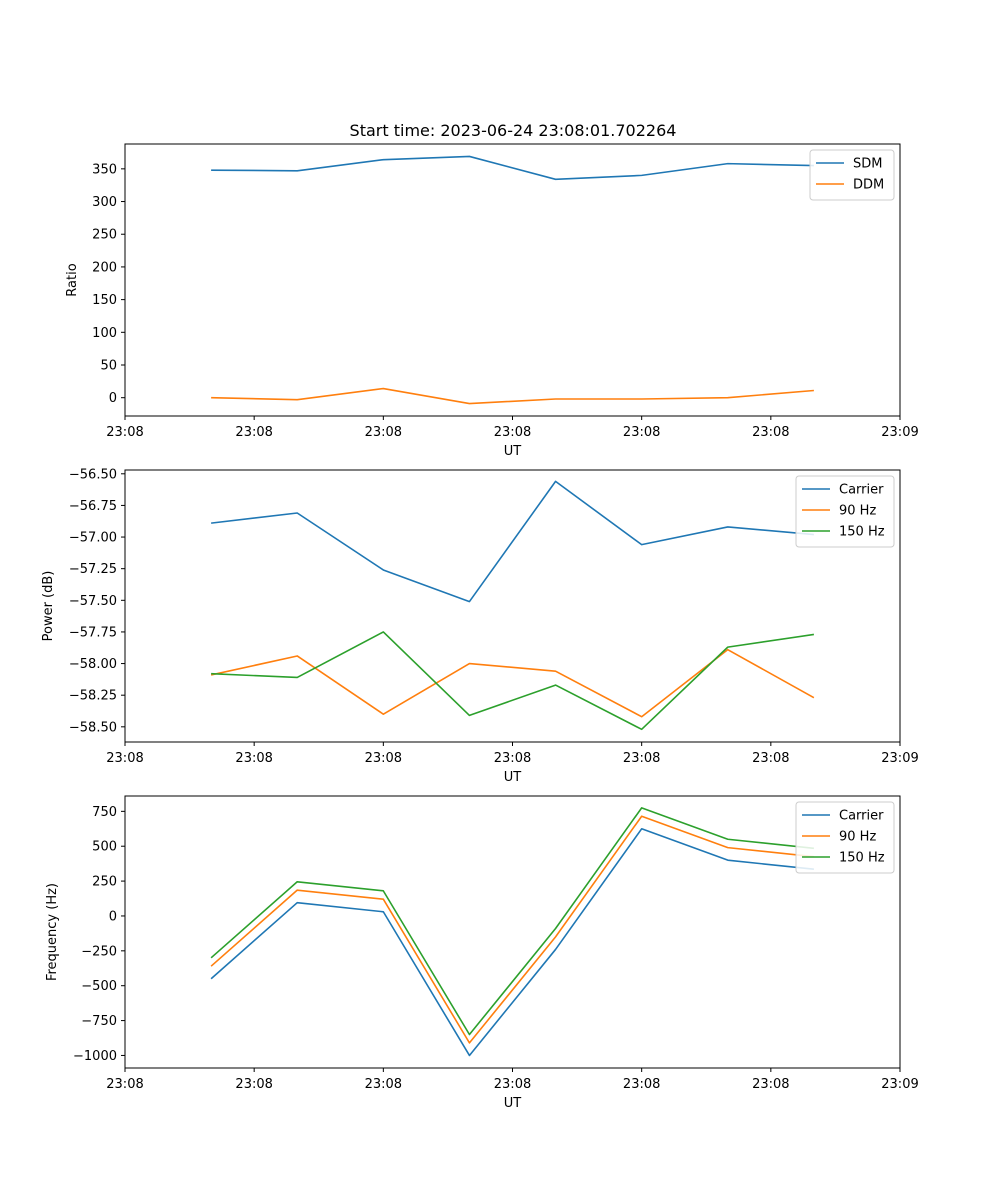 This screenshot has height=1200, width=1000. I want to click on y-tick-label: −56.75, so click(93, 506).